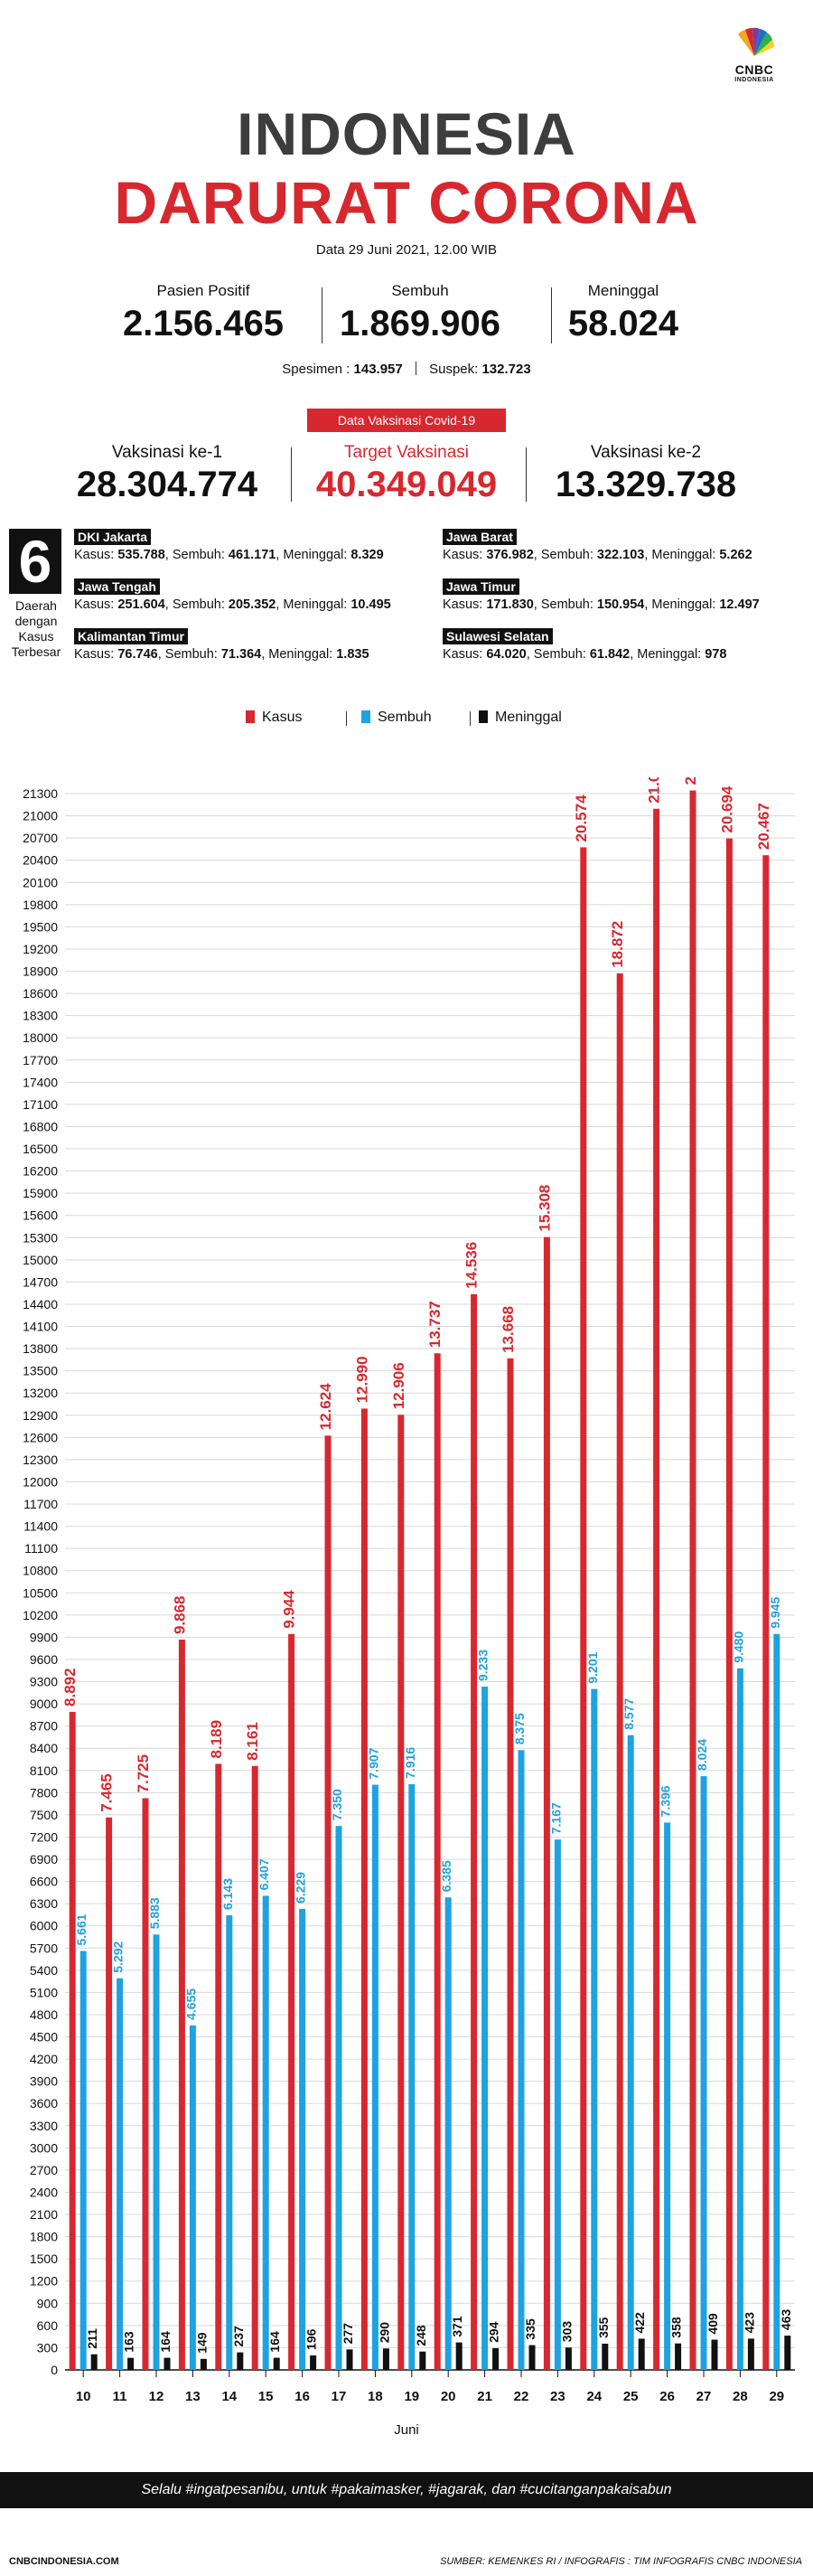 This screenshot has width=813, height=2576. Describe the element at coordinates (481, 587) in the screenshot. I see `region-name: Jawa Timur` at that location.